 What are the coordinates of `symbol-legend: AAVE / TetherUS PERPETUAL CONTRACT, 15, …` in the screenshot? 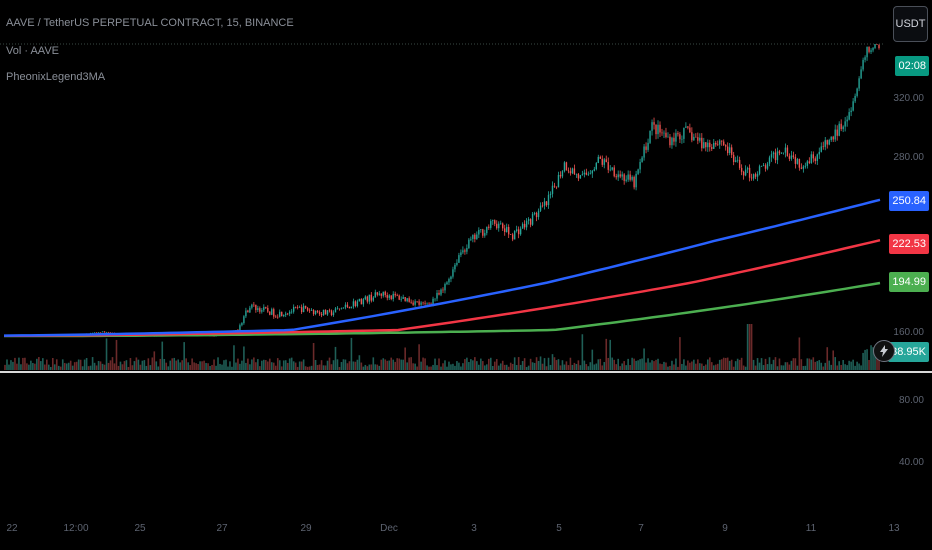 It's located at (150, 23).